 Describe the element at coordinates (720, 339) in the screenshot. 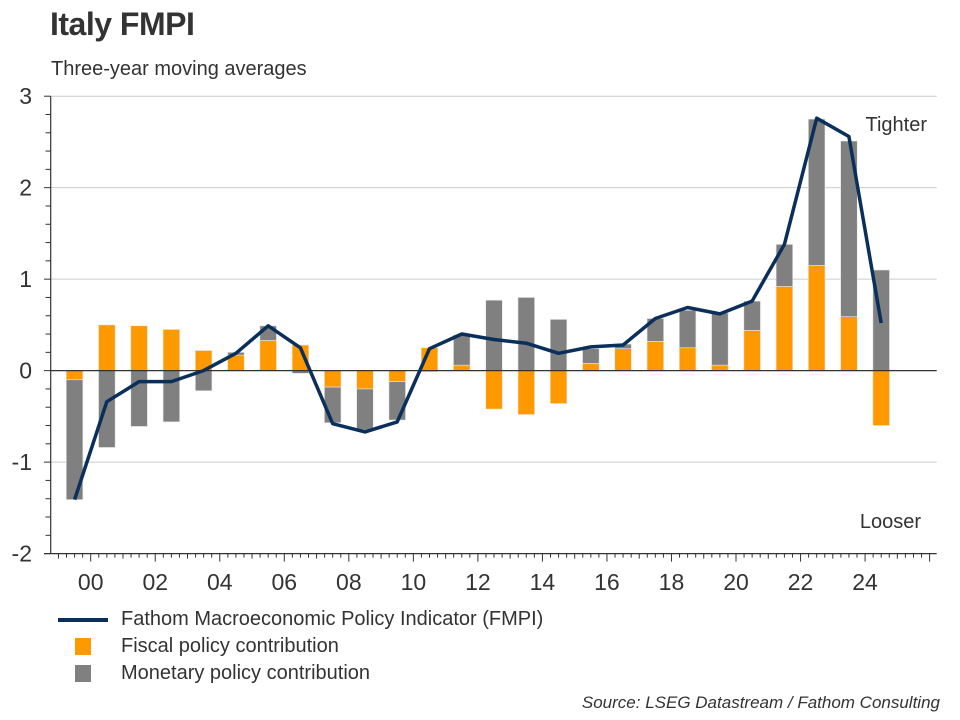

I see `bar-monetary-2019` at that location.